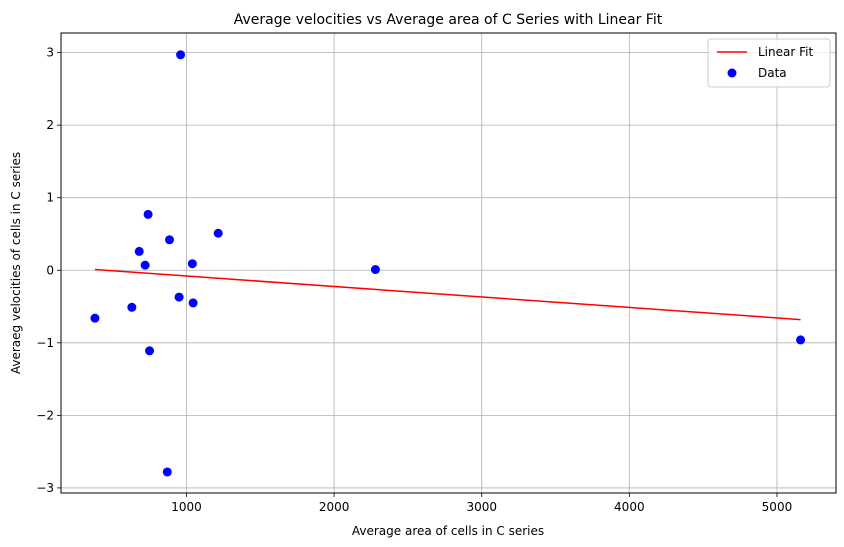  I want to click on legend-box, so click(769, 63).